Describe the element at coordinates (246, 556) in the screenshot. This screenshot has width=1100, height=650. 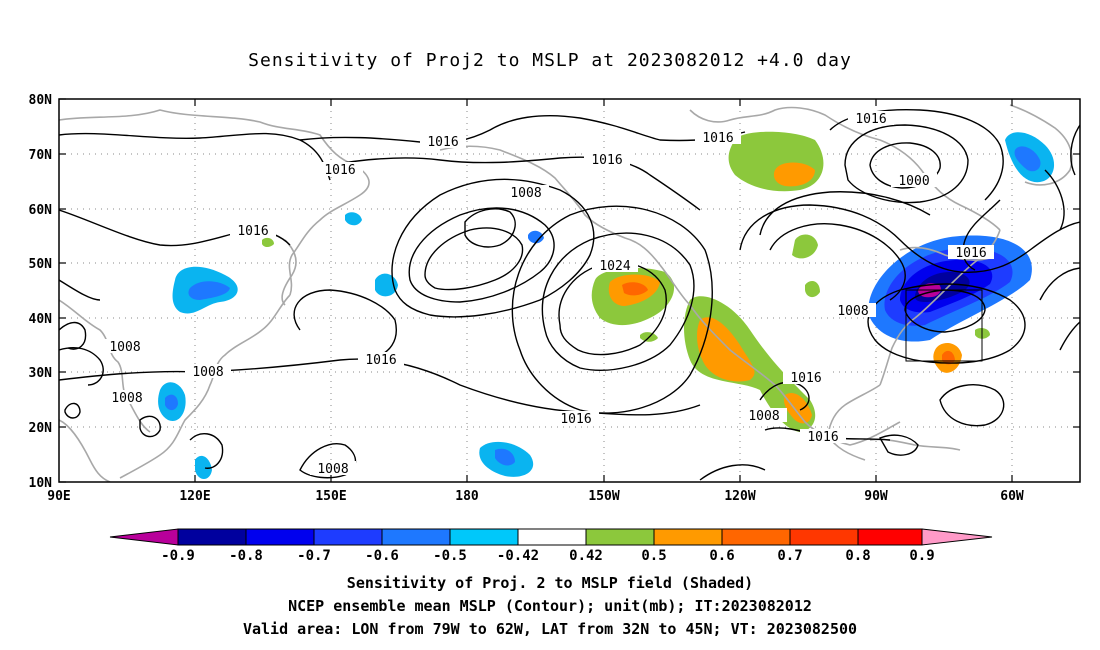
I see `colorbar-tick: -0.8` at that location.